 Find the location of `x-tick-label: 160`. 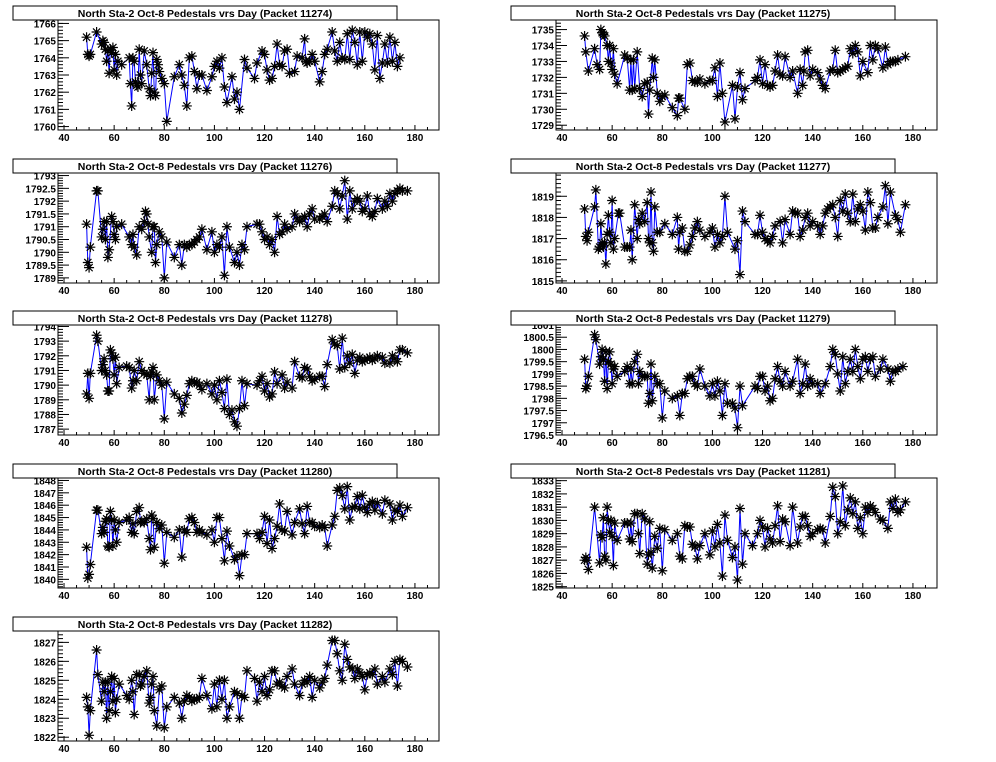

x-tick-label: 160 is located at coordinates (364, 443).